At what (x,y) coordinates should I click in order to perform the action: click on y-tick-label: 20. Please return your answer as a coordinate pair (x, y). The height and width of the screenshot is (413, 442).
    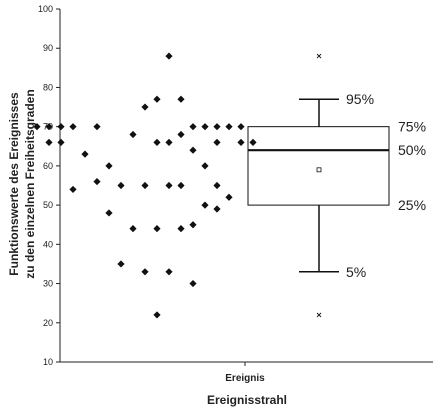
    Looking at the image, I should click on (48, 323).